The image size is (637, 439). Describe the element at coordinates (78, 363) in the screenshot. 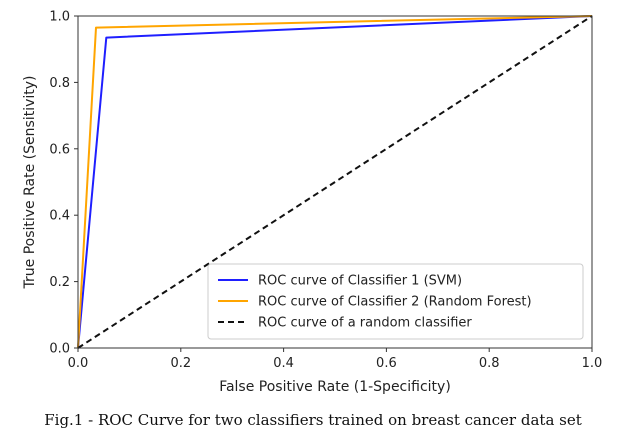

I see `x-tick-label: 0.0` at that location.